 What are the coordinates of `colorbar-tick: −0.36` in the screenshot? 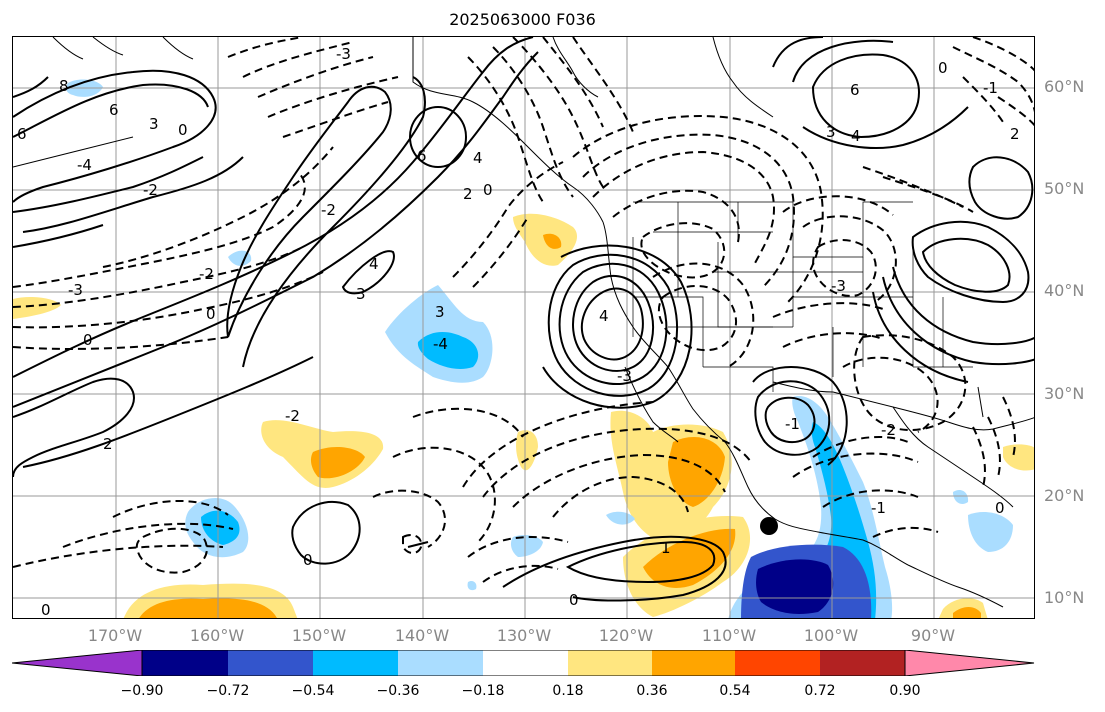 It's located at (398, 691).